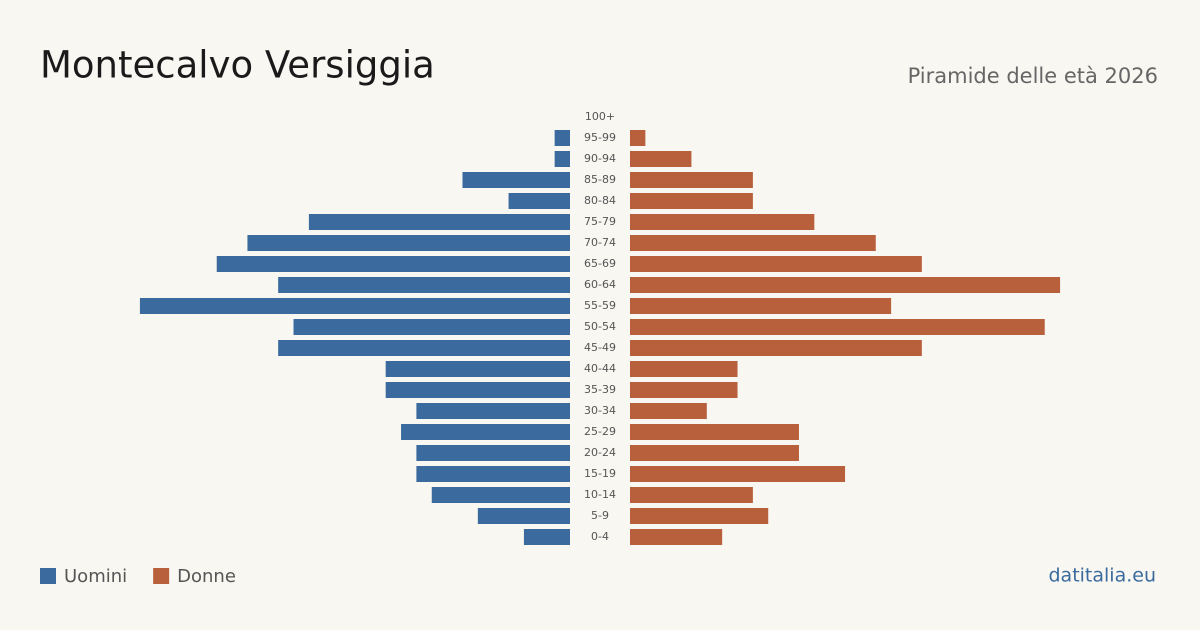 The width and height of the screenshot is (1200, 630). I want to click on age-label: 60-64, so click(600, 284).